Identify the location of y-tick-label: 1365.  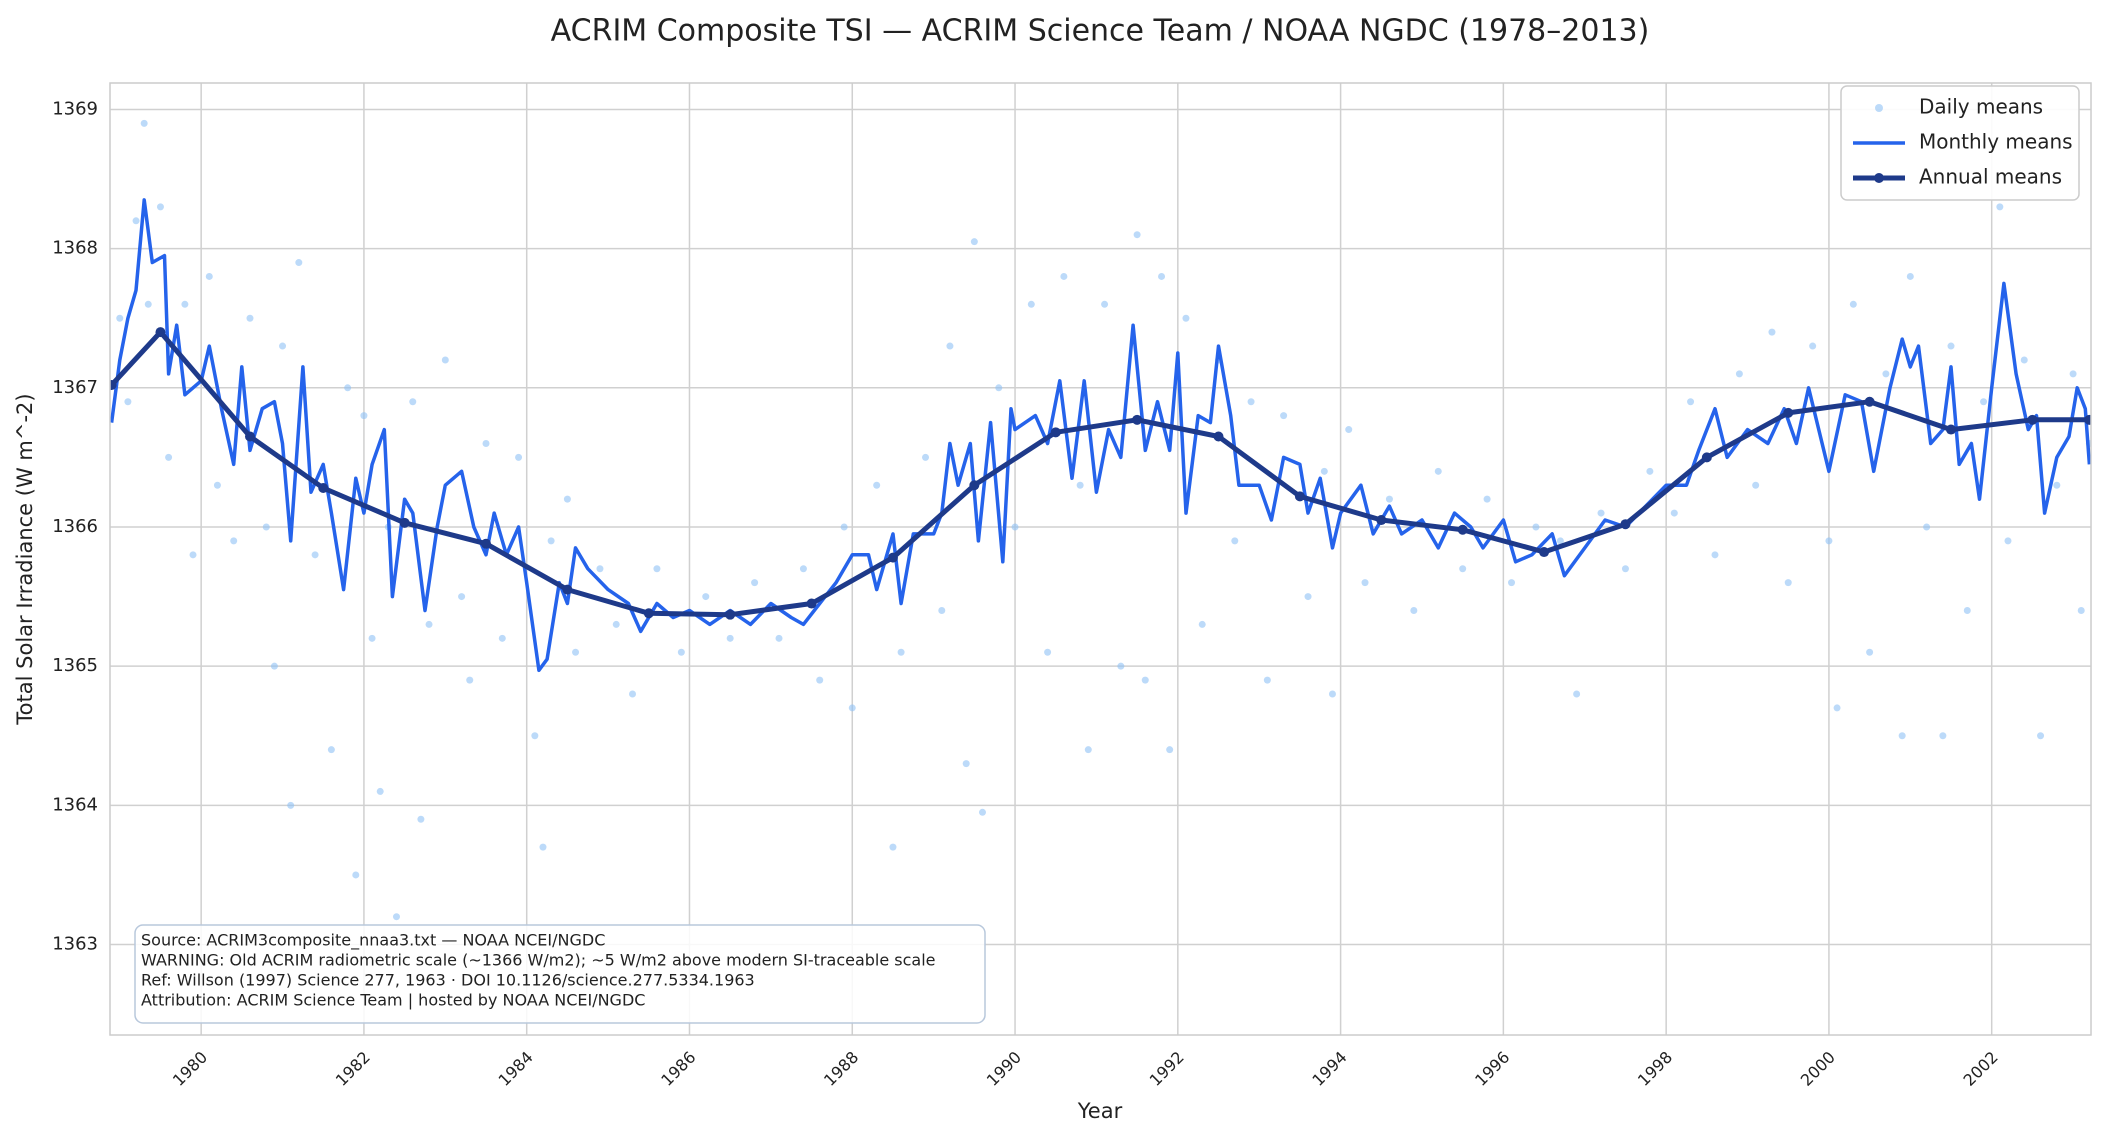
(75, 665).